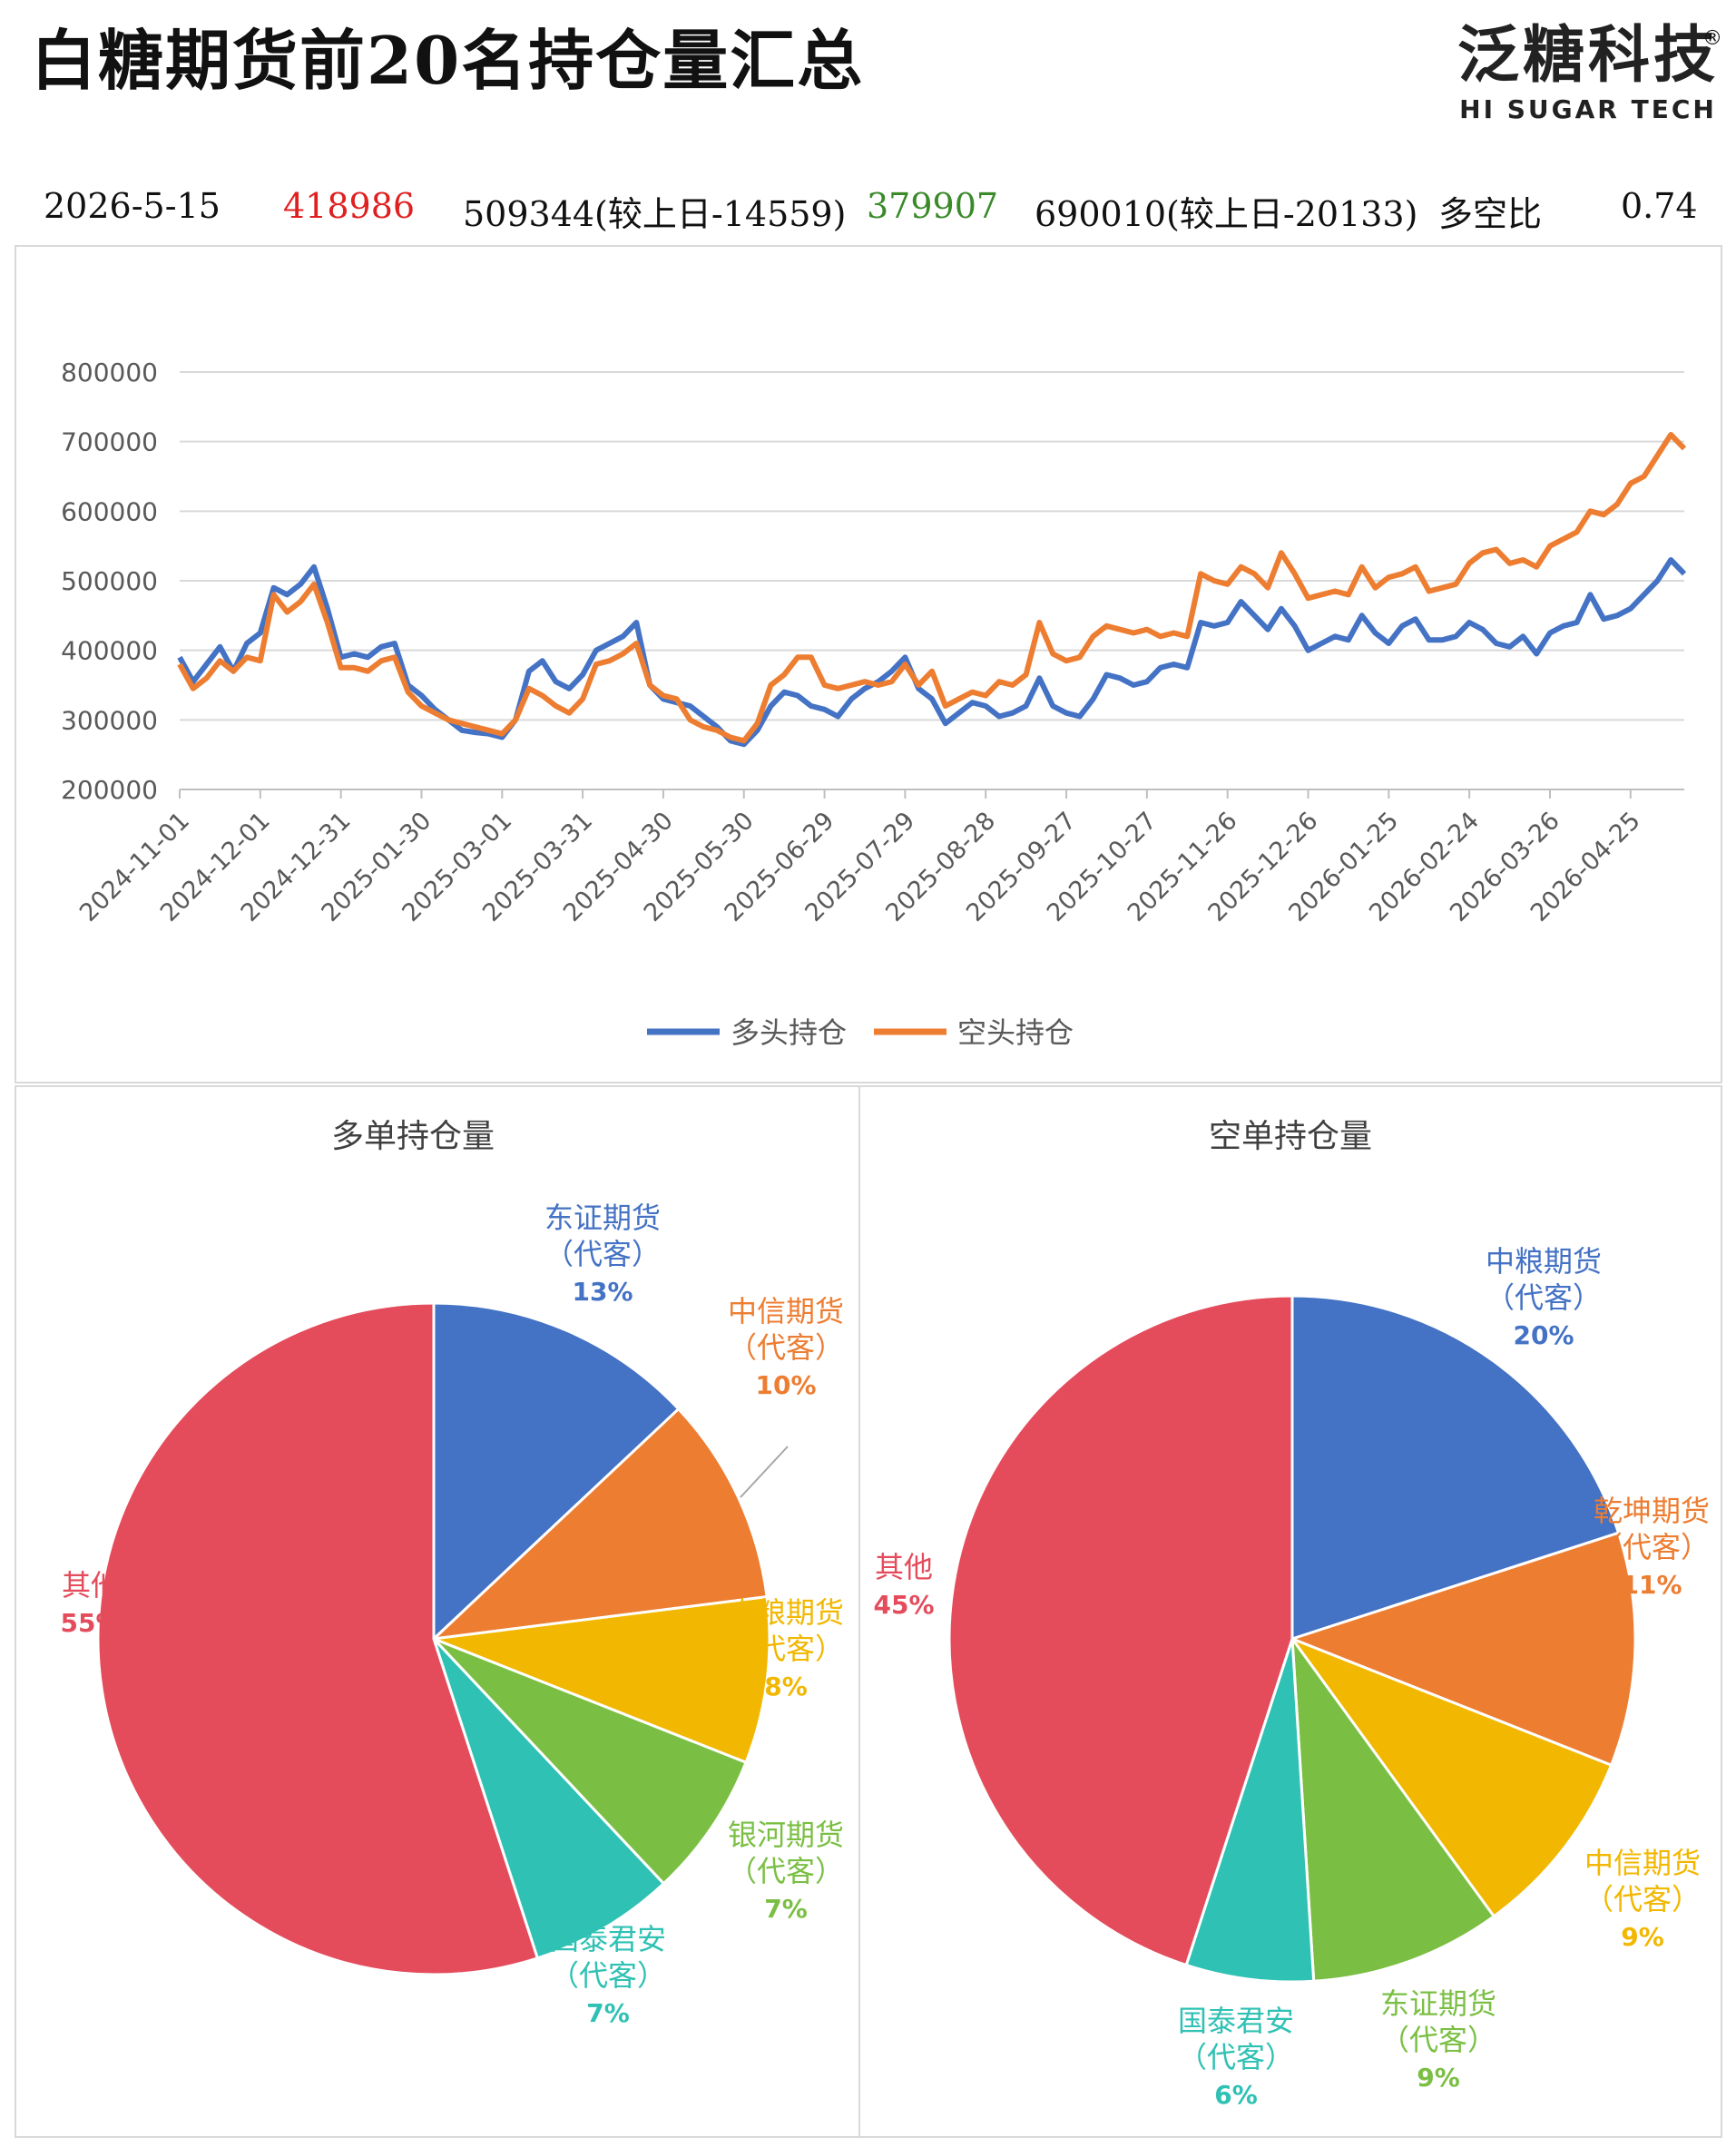 The width and height of the screenshot is (1736, 2147). Describe the element at coordinates (448, 61) in the screenshot. I see `page-title: 白糖期货前20名持仓量汇总` at that location.